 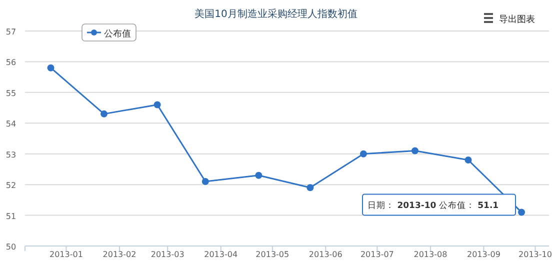 I want to click on x-tick-label: 2013-10, so click(x=535, y=254).